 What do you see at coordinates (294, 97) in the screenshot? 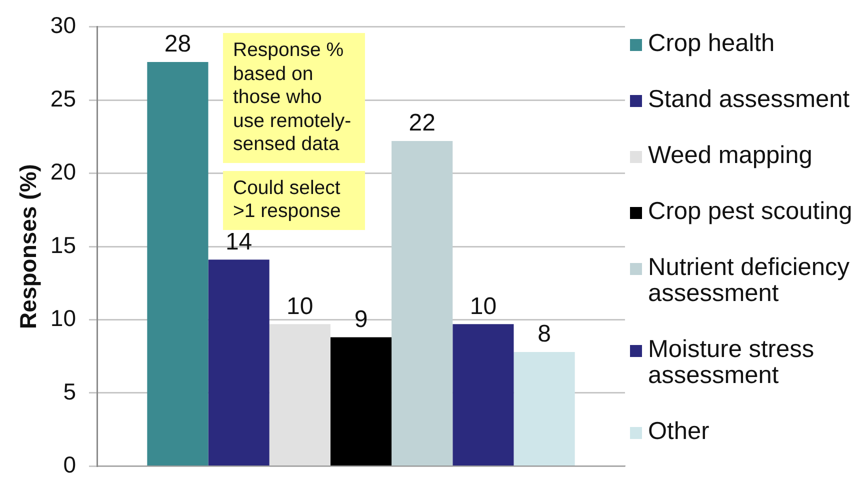
I see `annotation: Response % based on those who use remotely-sensed data` at bounding box center [294, 97].